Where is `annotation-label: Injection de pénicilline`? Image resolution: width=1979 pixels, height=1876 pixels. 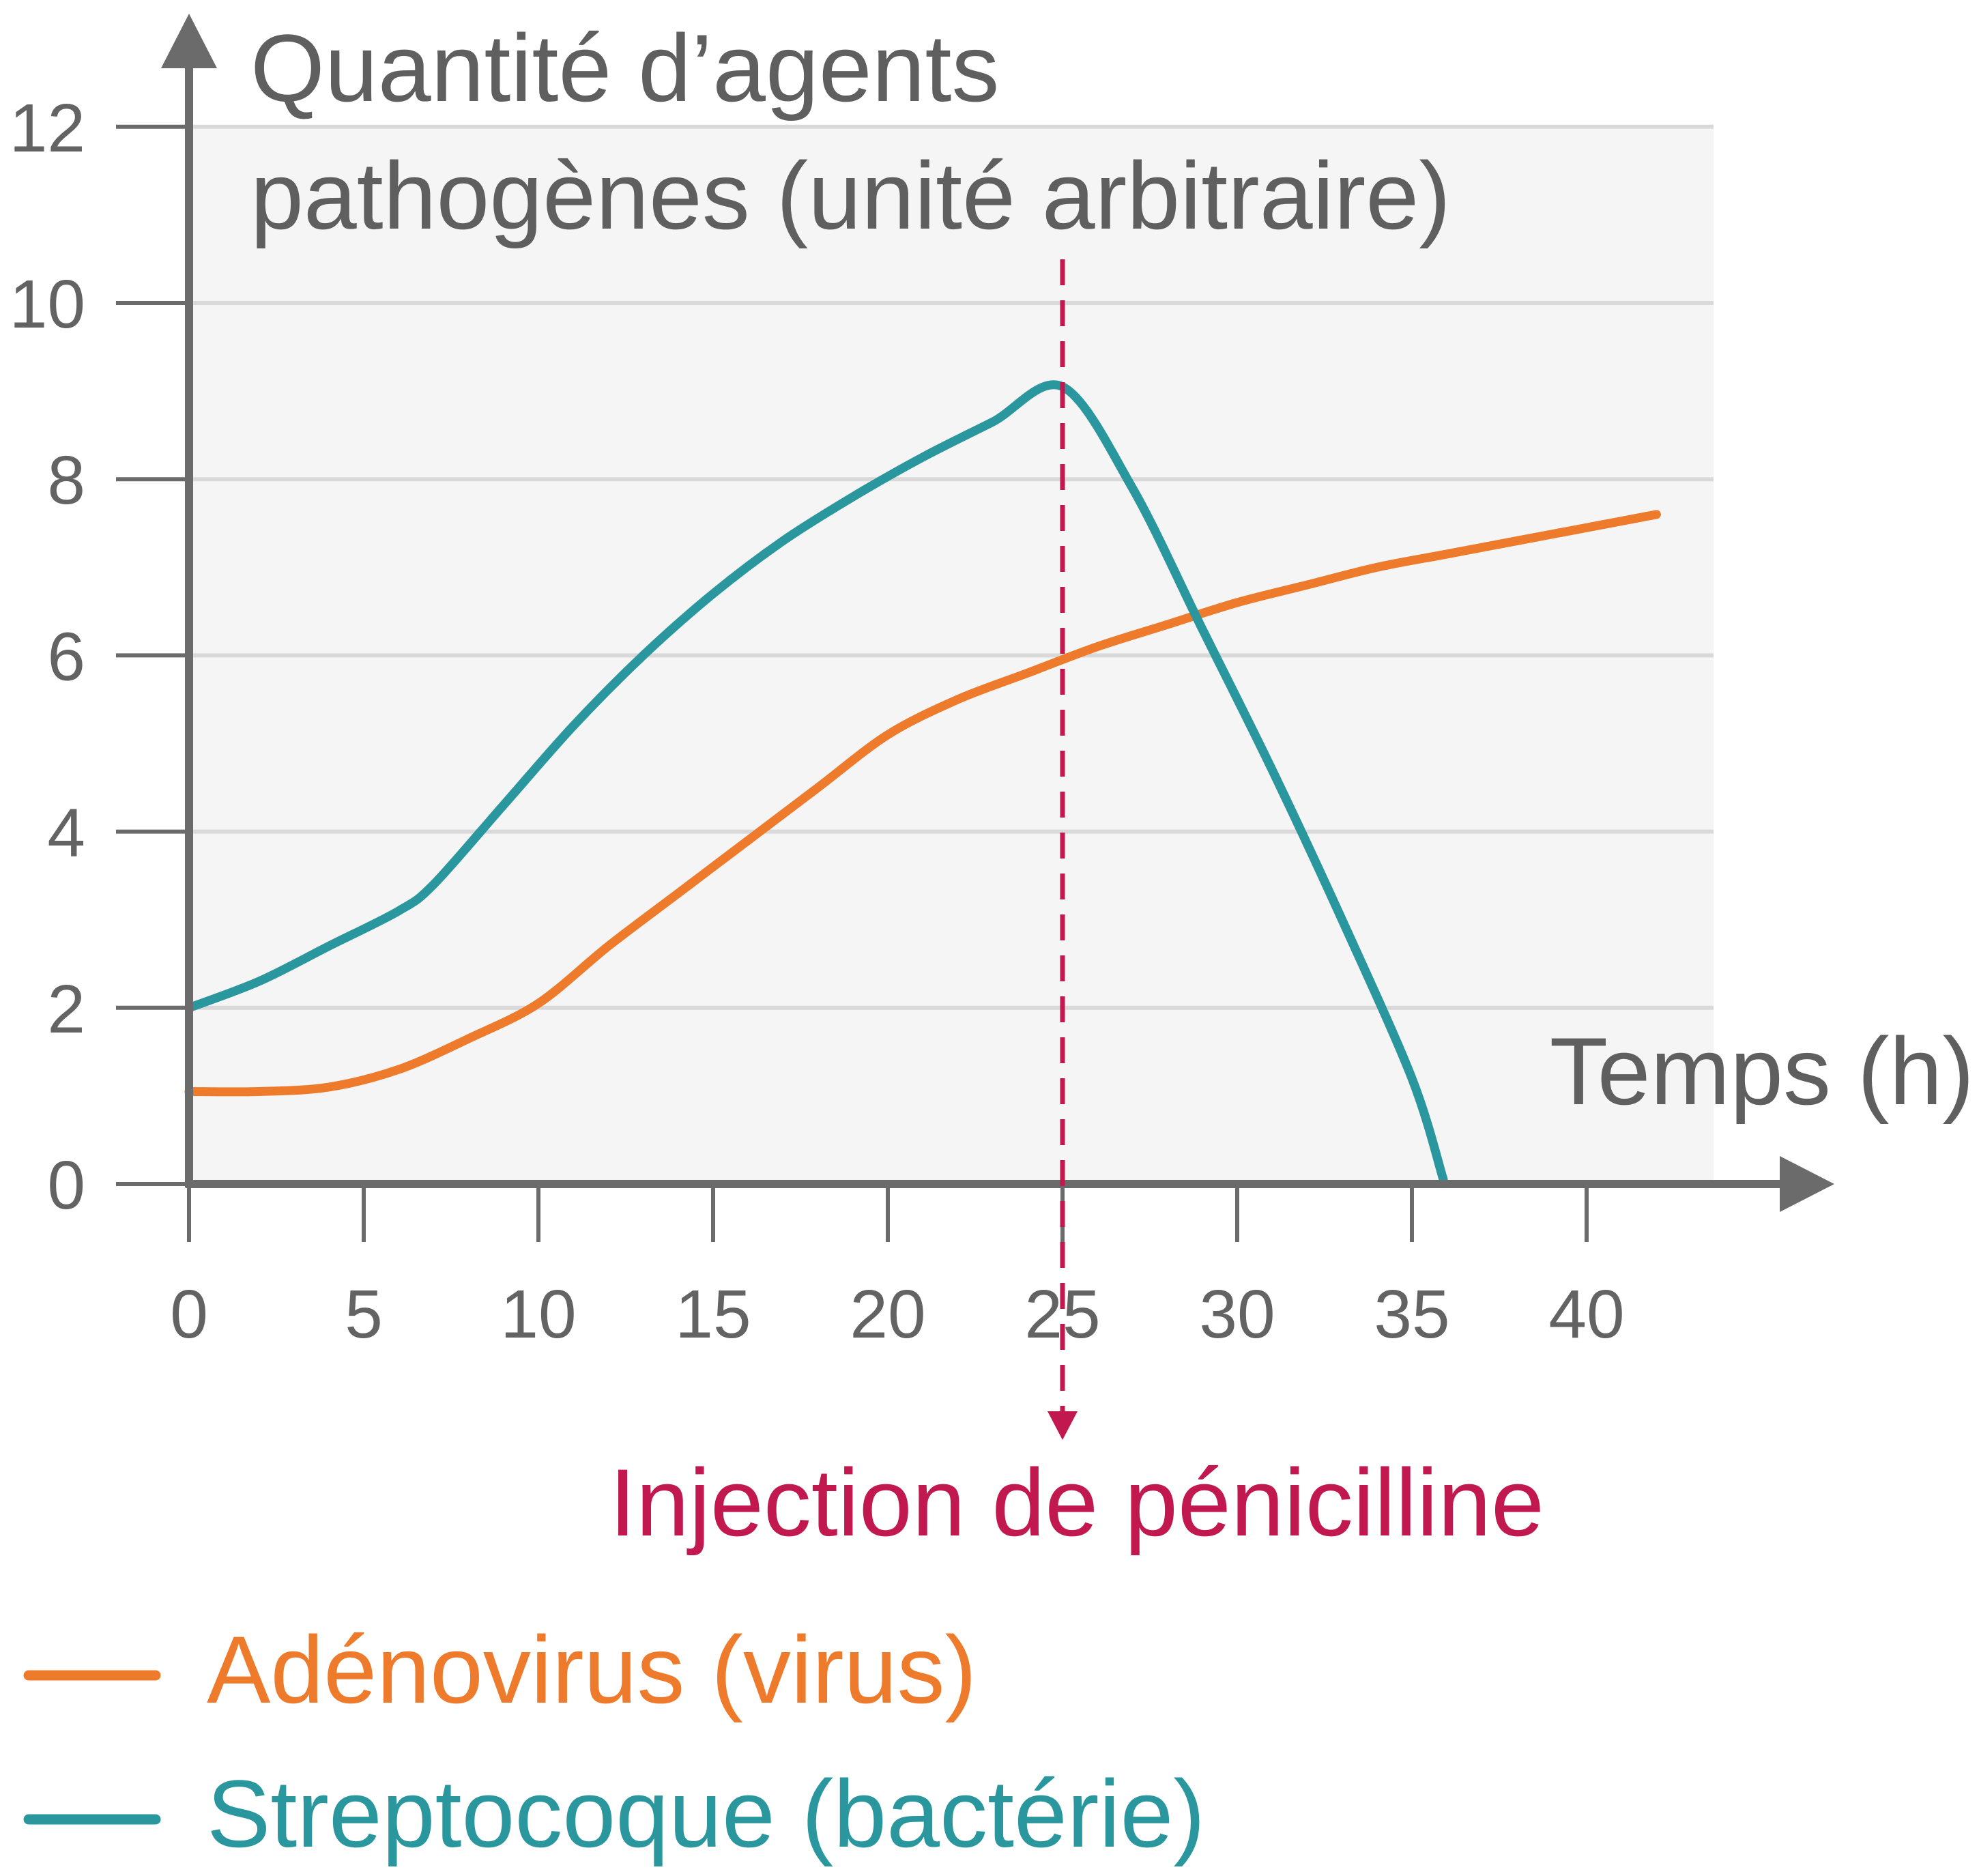 annotation-label: Injection de pénicilline is located at coordinates (1076, 1503).